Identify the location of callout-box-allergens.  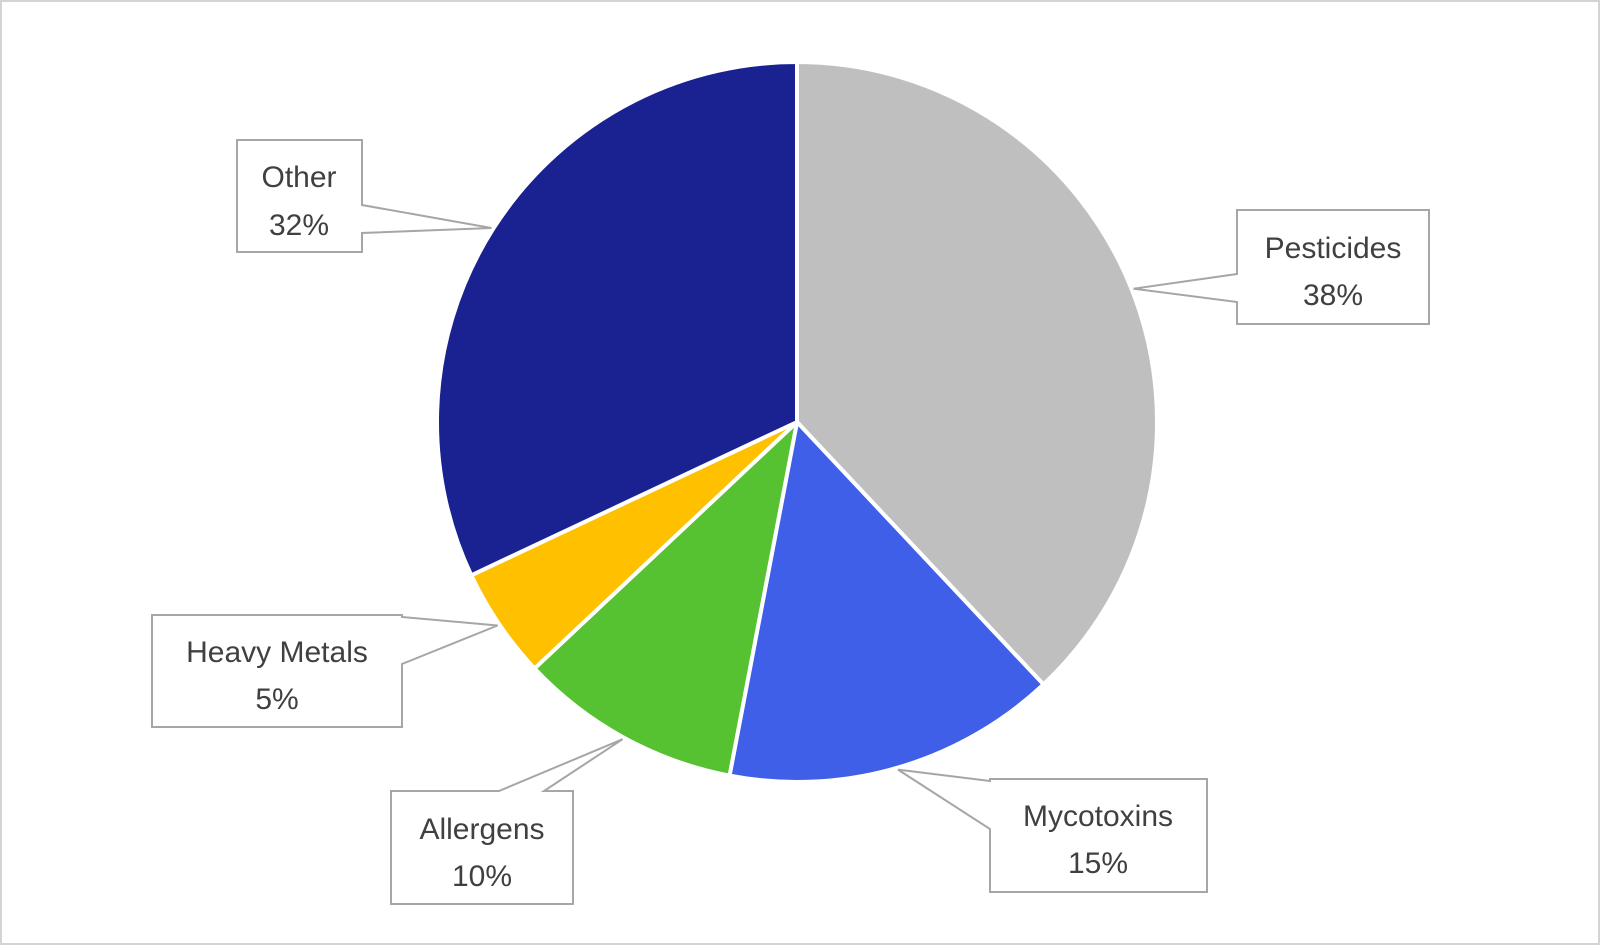
(507, 821).